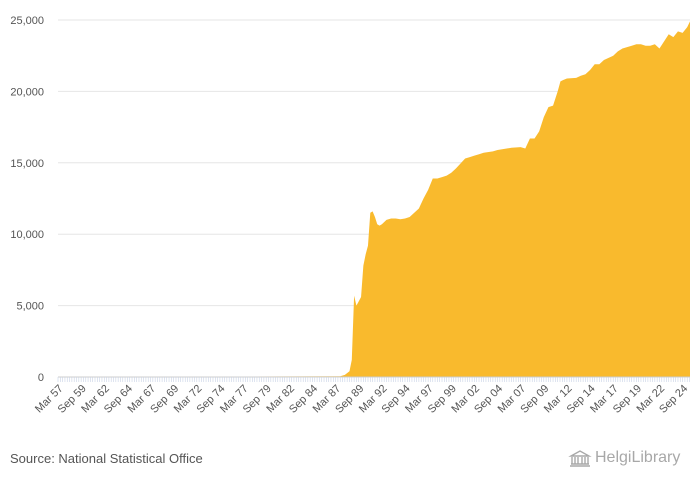 This screenshot has height=483, width=700. What do you see at coordinates (27, 235) in the screenshot?
I see `y-tick-label: 10,000` at bounding box center [27, 235].